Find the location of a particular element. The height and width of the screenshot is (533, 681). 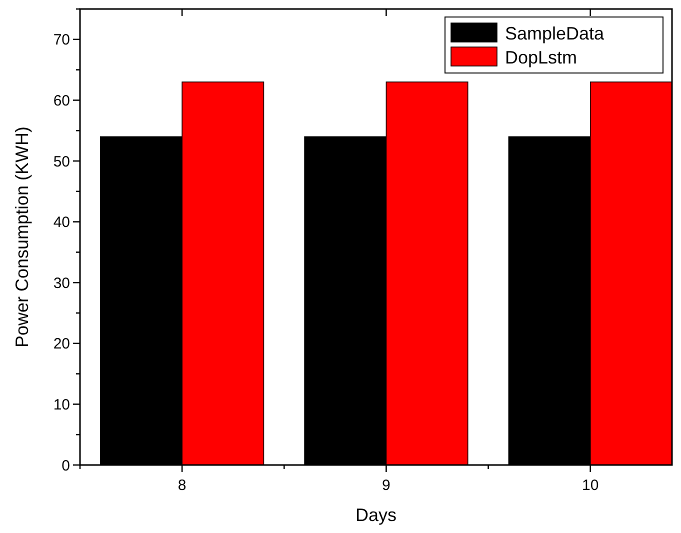

y-tick-label: 60 is located at coordinates (61, 101).